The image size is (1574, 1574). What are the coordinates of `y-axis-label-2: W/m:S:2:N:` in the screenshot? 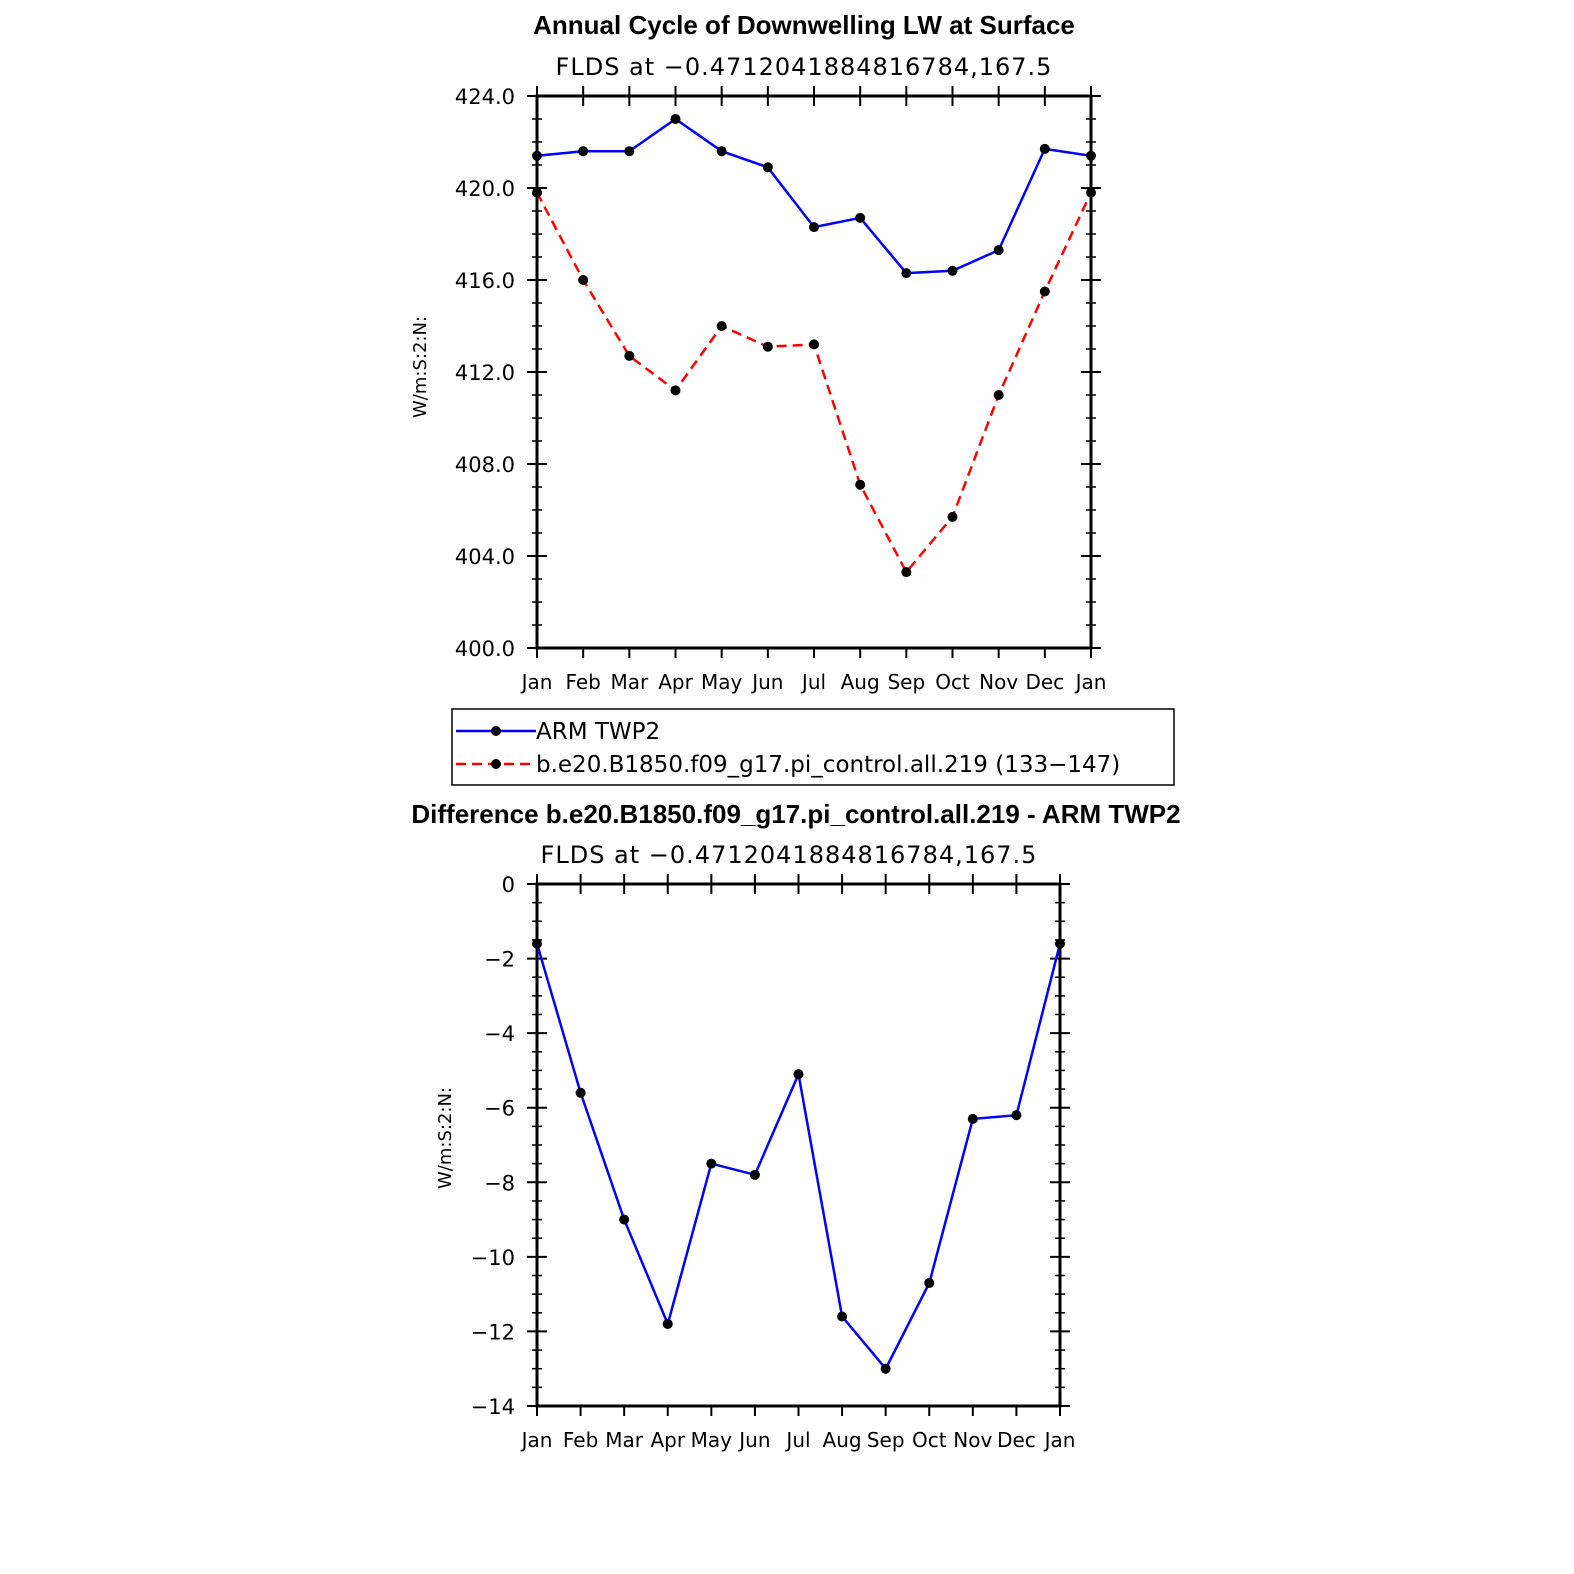 It's located at (445, 1138).